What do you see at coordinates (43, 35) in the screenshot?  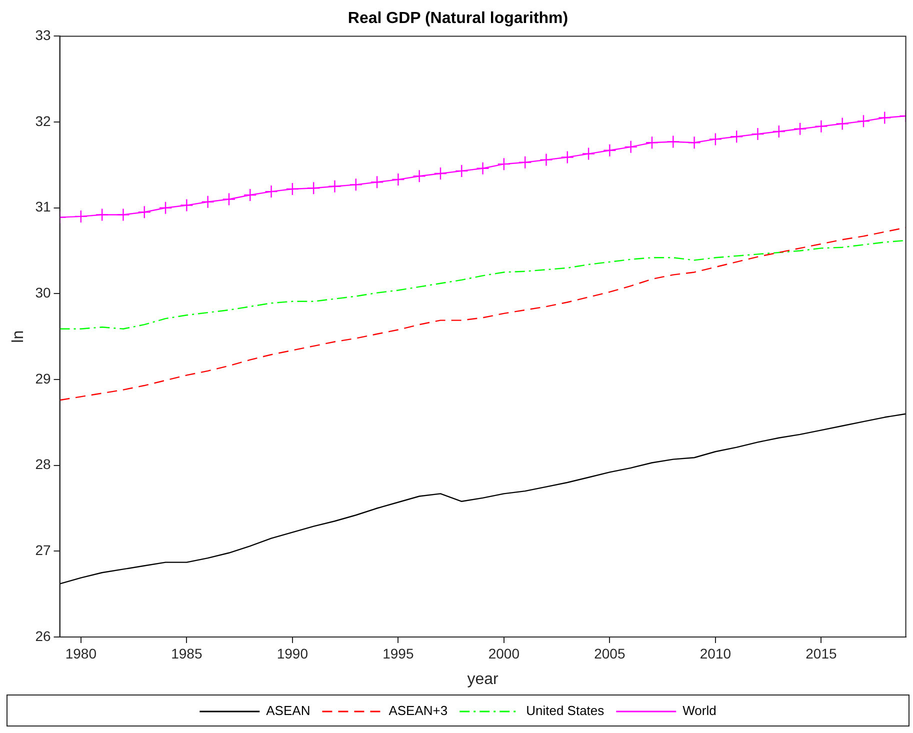 I see `y-tick-label: 33` at bounding box center [43, 35].